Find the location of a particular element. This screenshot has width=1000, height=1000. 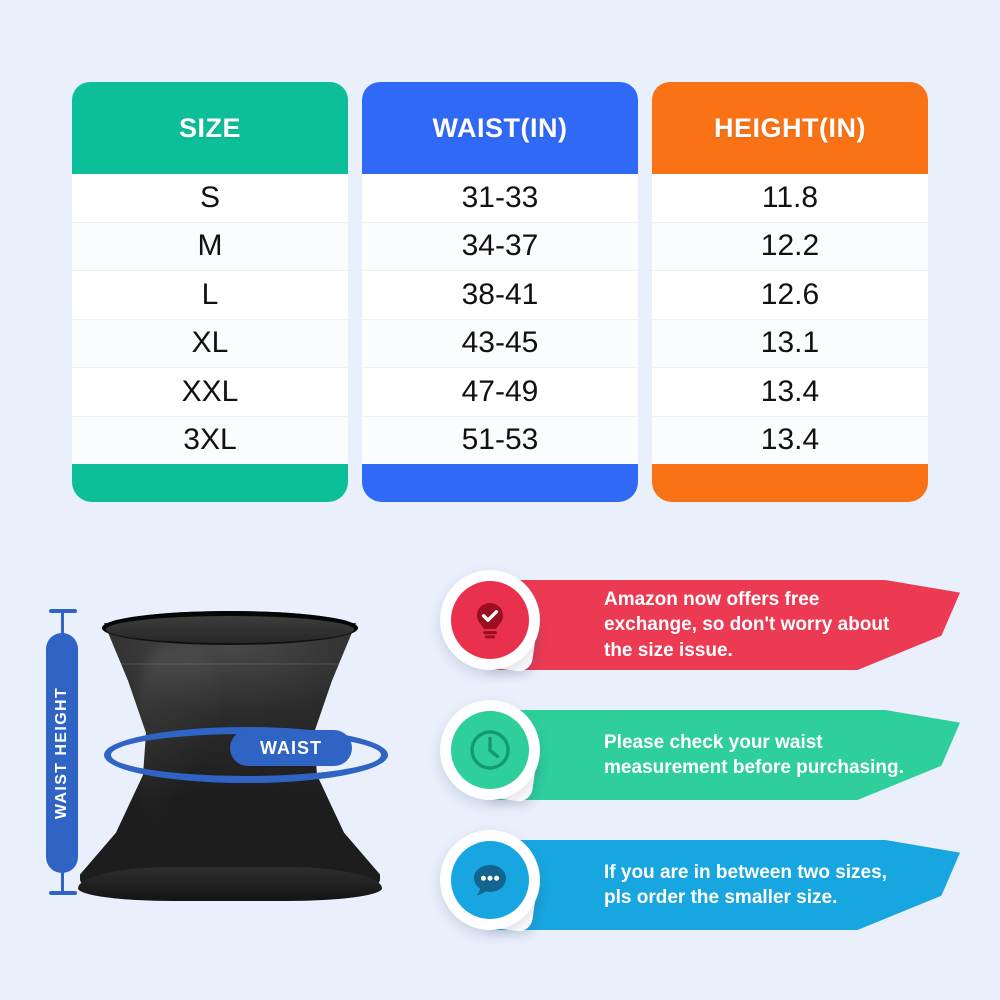

table-cell: S is located at coordinates (210, 198).